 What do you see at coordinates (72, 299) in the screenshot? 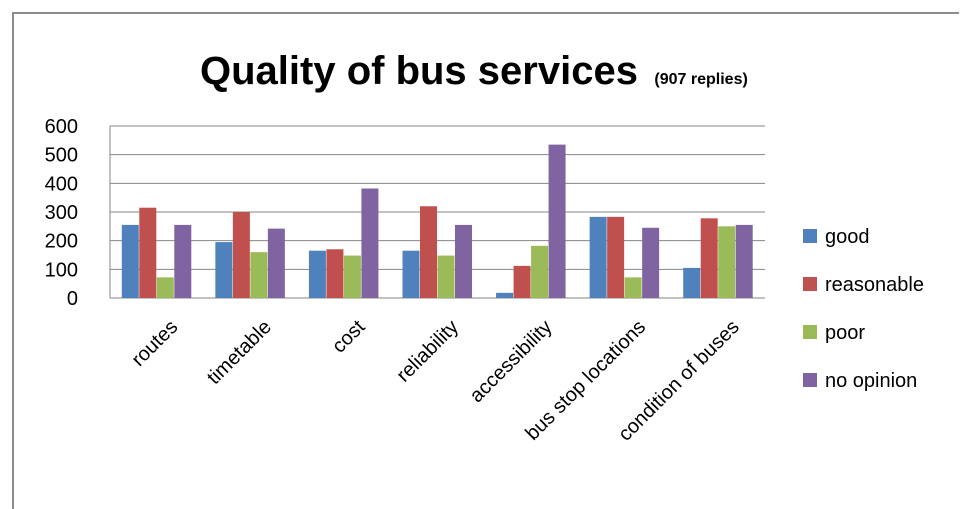
I see `y-tick-label: 0` at bounding box center [72, 299].